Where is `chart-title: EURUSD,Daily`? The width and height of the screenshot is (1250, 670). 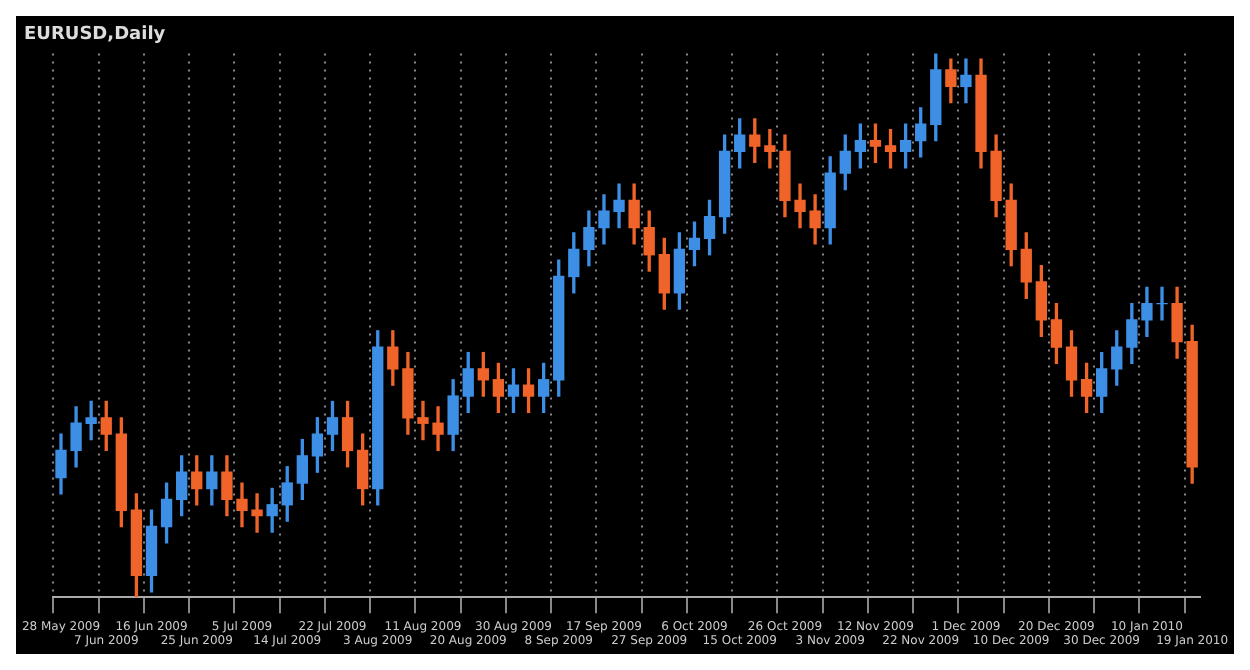
chart-title: EURUSD,Daily is located at coordinates (95, 35).